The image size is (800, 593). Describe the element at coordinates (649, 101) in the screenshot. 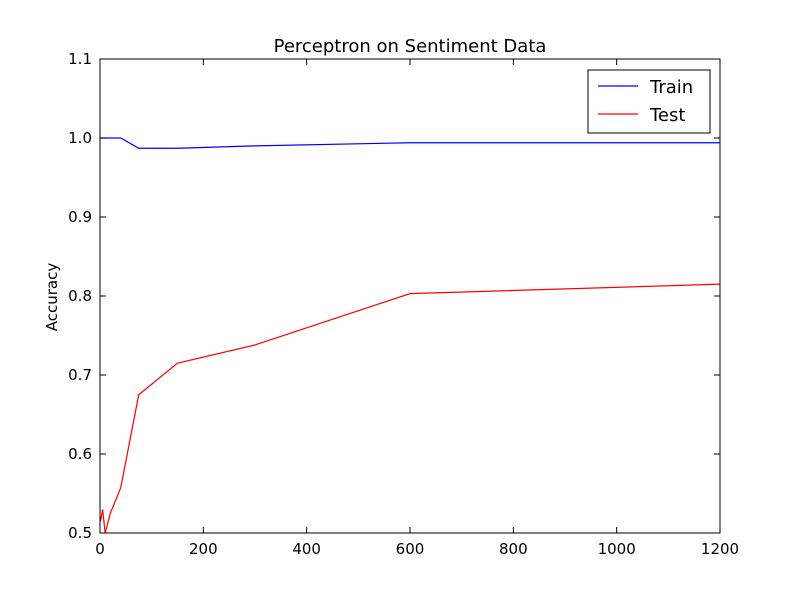

I see `legend-box` at that location.